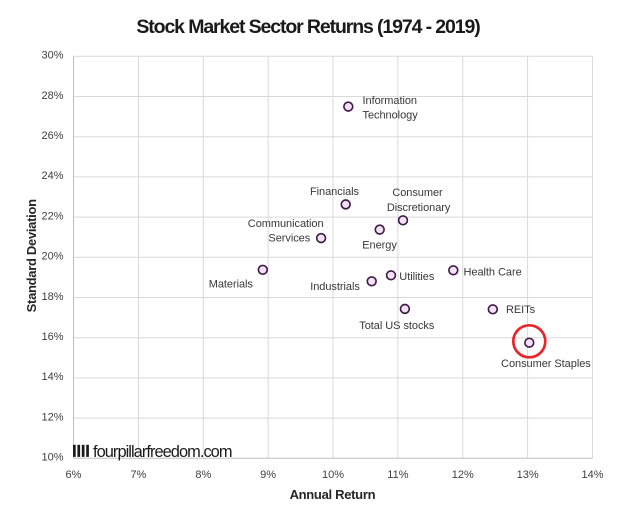 Image resolution: width=629 pixels, height=506 pixels. I want to click on svg-text: Industrials, so click(335, 287).